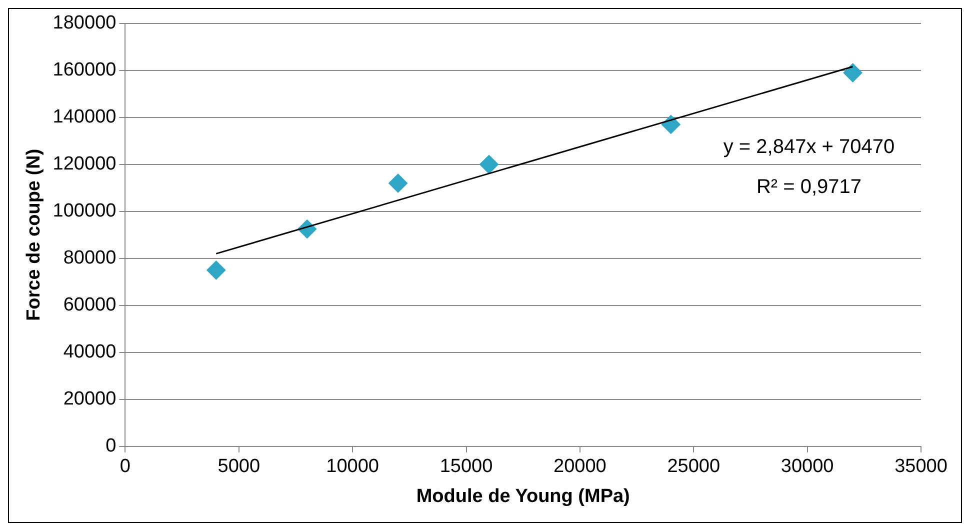 This screenshot has height=531, width=970. Describe the element at coordinates (125, 467) in the screenshot. I see `x-tick-label: 0` at that location.